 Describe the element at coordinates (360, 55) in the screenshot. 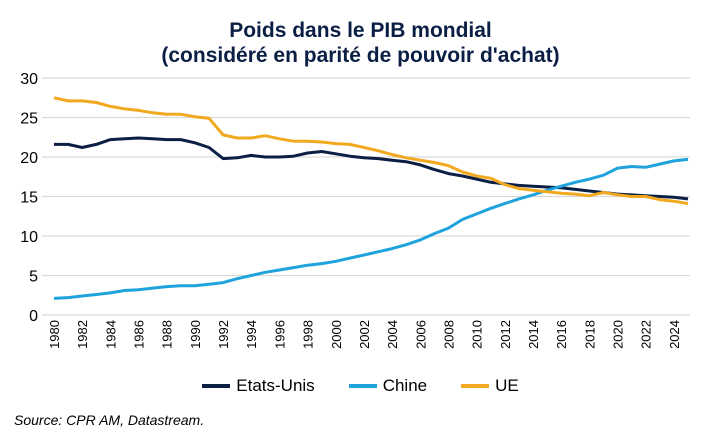

I see `chart-title-line-2: (considéré en parité de pouvoir d'achat)` at that location.